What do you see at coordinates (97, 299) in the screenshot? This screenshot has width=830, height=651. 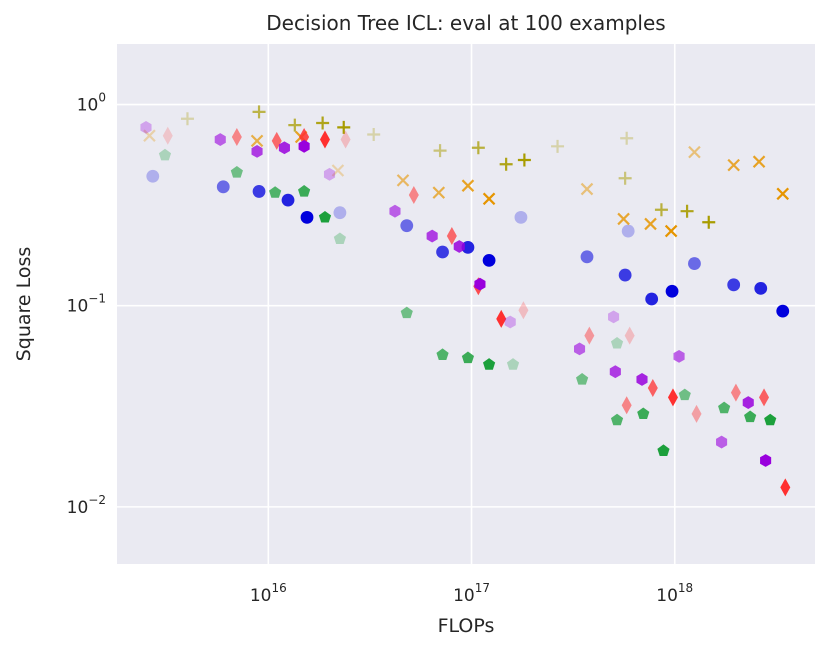 I see `y-tick-exponent: −1` at bounding box center [97, 299].